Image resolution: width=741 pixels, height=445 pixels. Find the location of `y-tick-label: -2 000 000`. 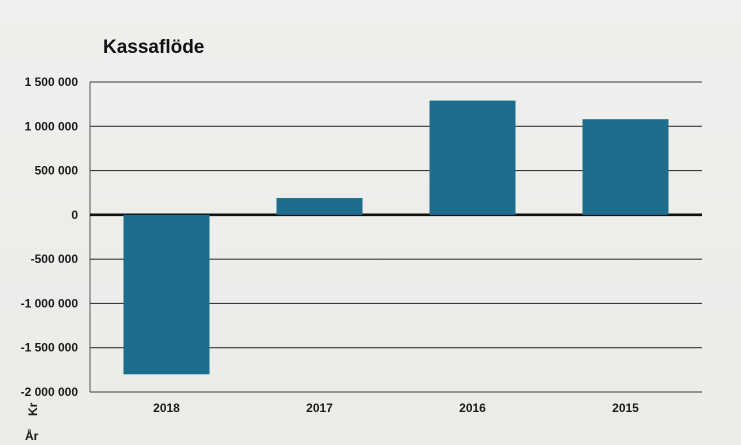

y-tick-label: -2 000 000 is located at coordinates (50, 392).